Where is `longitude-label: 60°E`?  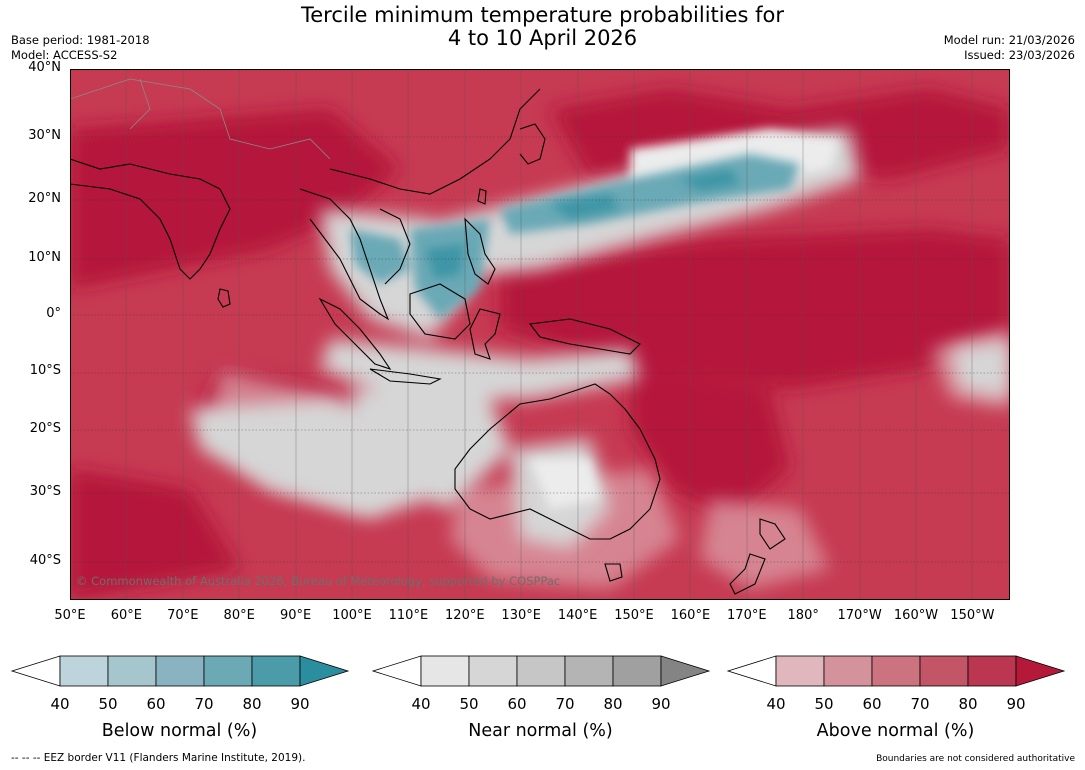 longitude-label: 60°E is located at coordinates (126, 615).